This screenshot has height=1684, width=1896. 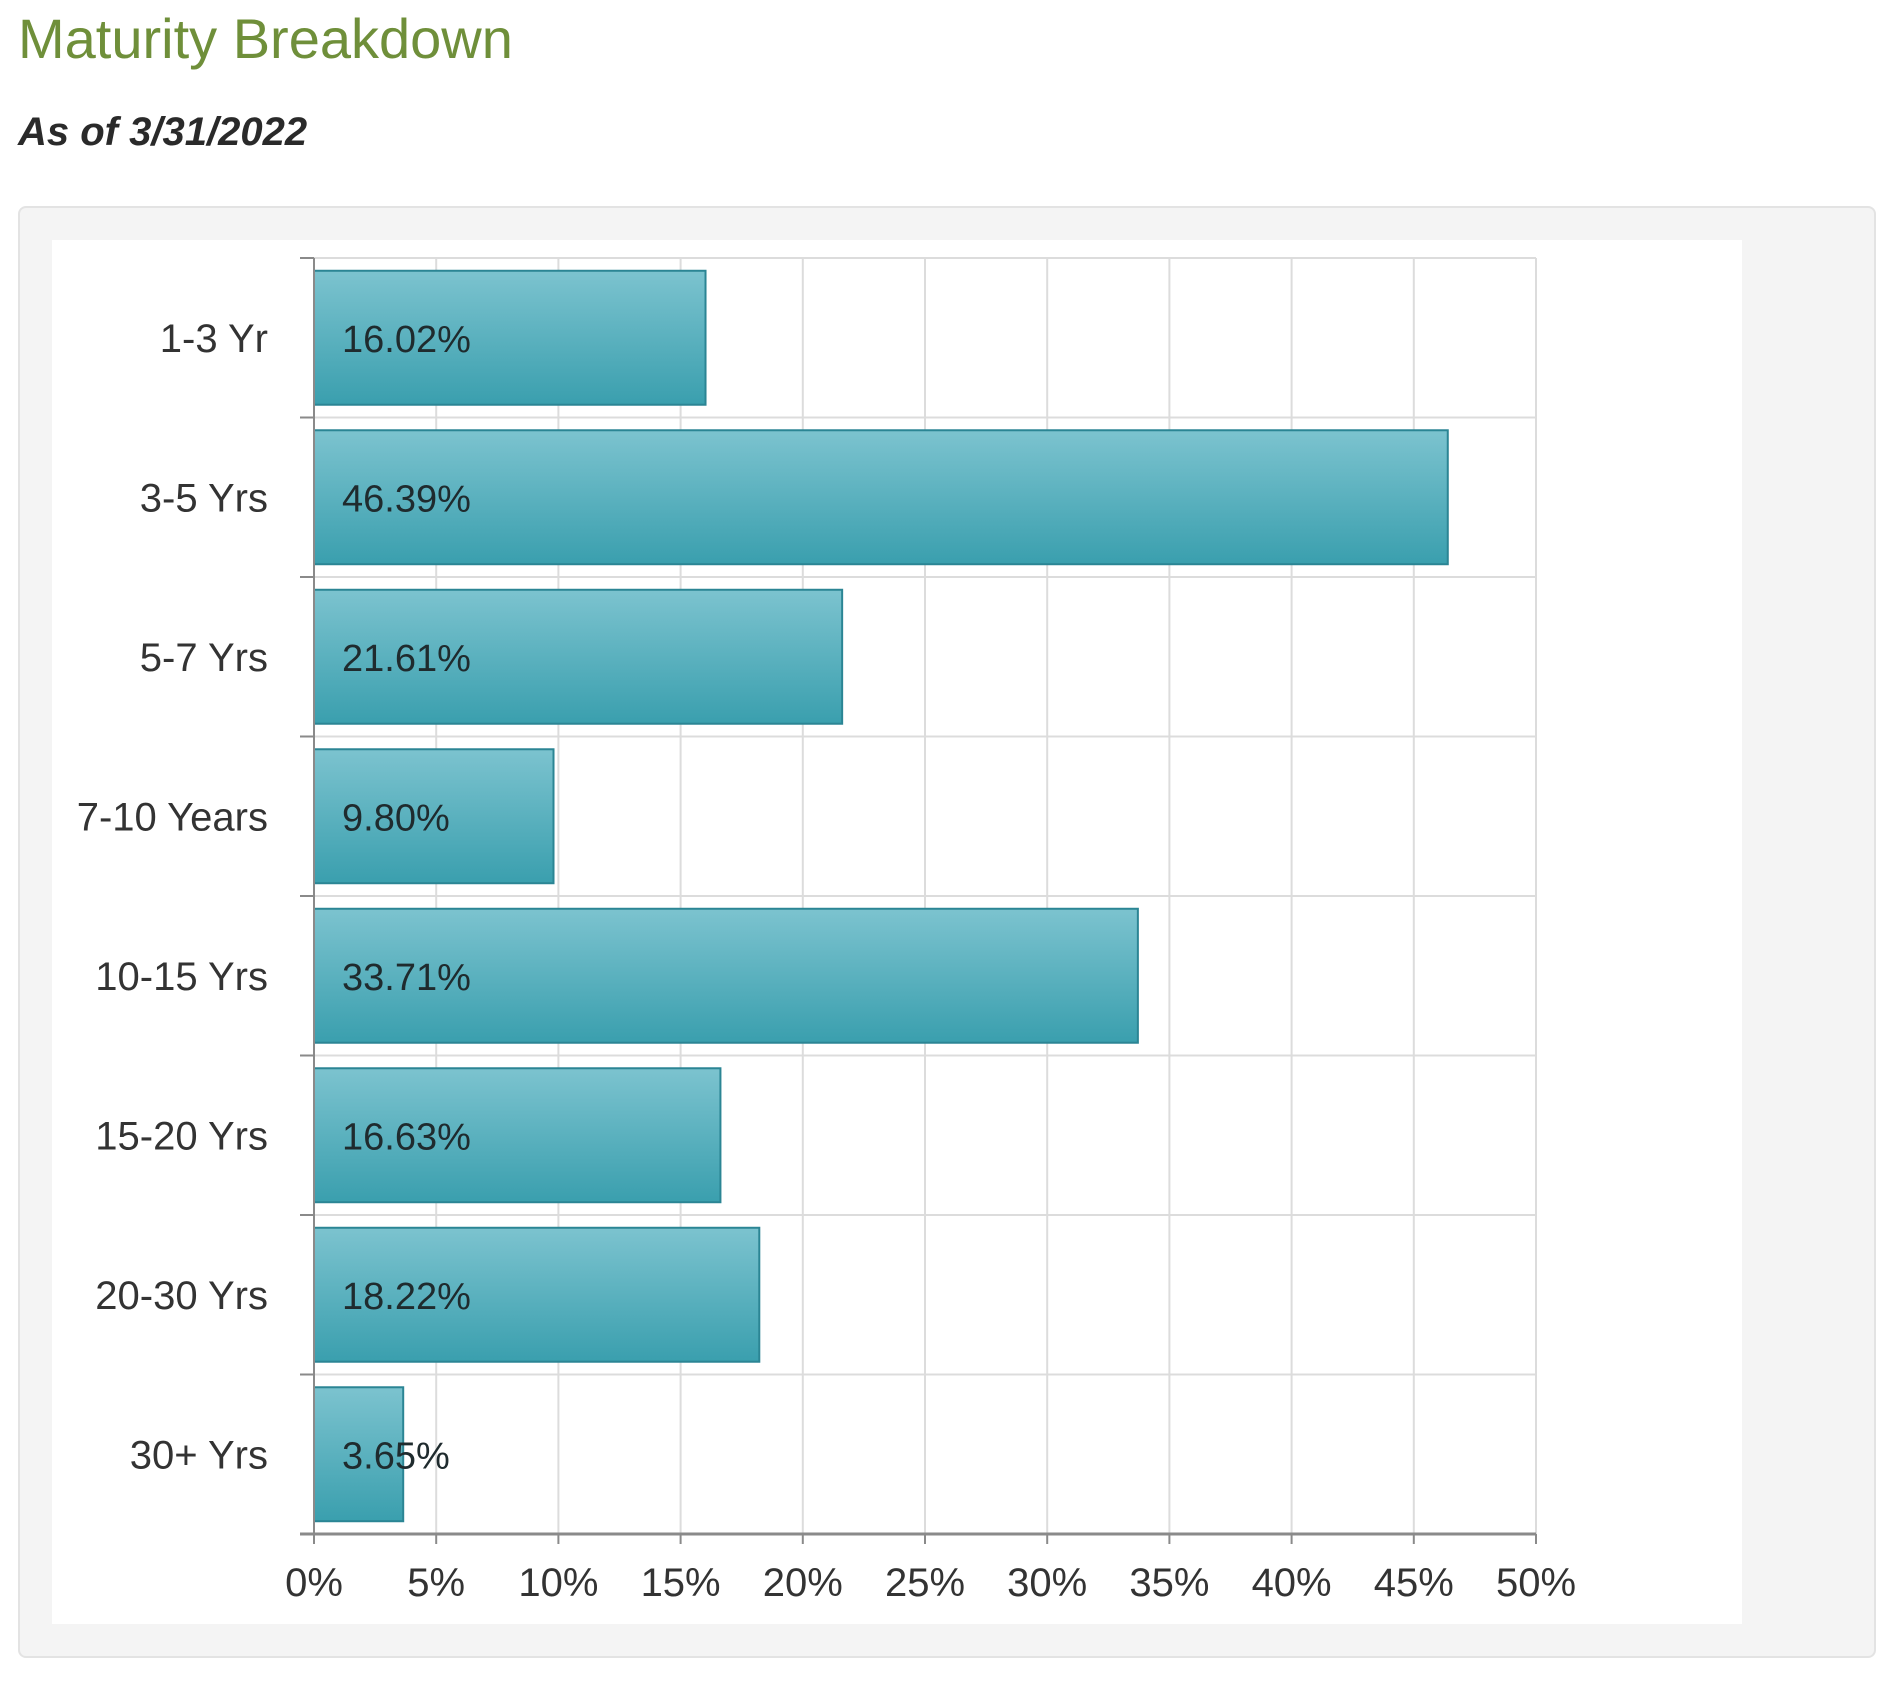 What do you see at coordinates (314, 1583) in the screenshot?
I see `x-tick-label: 0%` at bounding box center [314, 1583].